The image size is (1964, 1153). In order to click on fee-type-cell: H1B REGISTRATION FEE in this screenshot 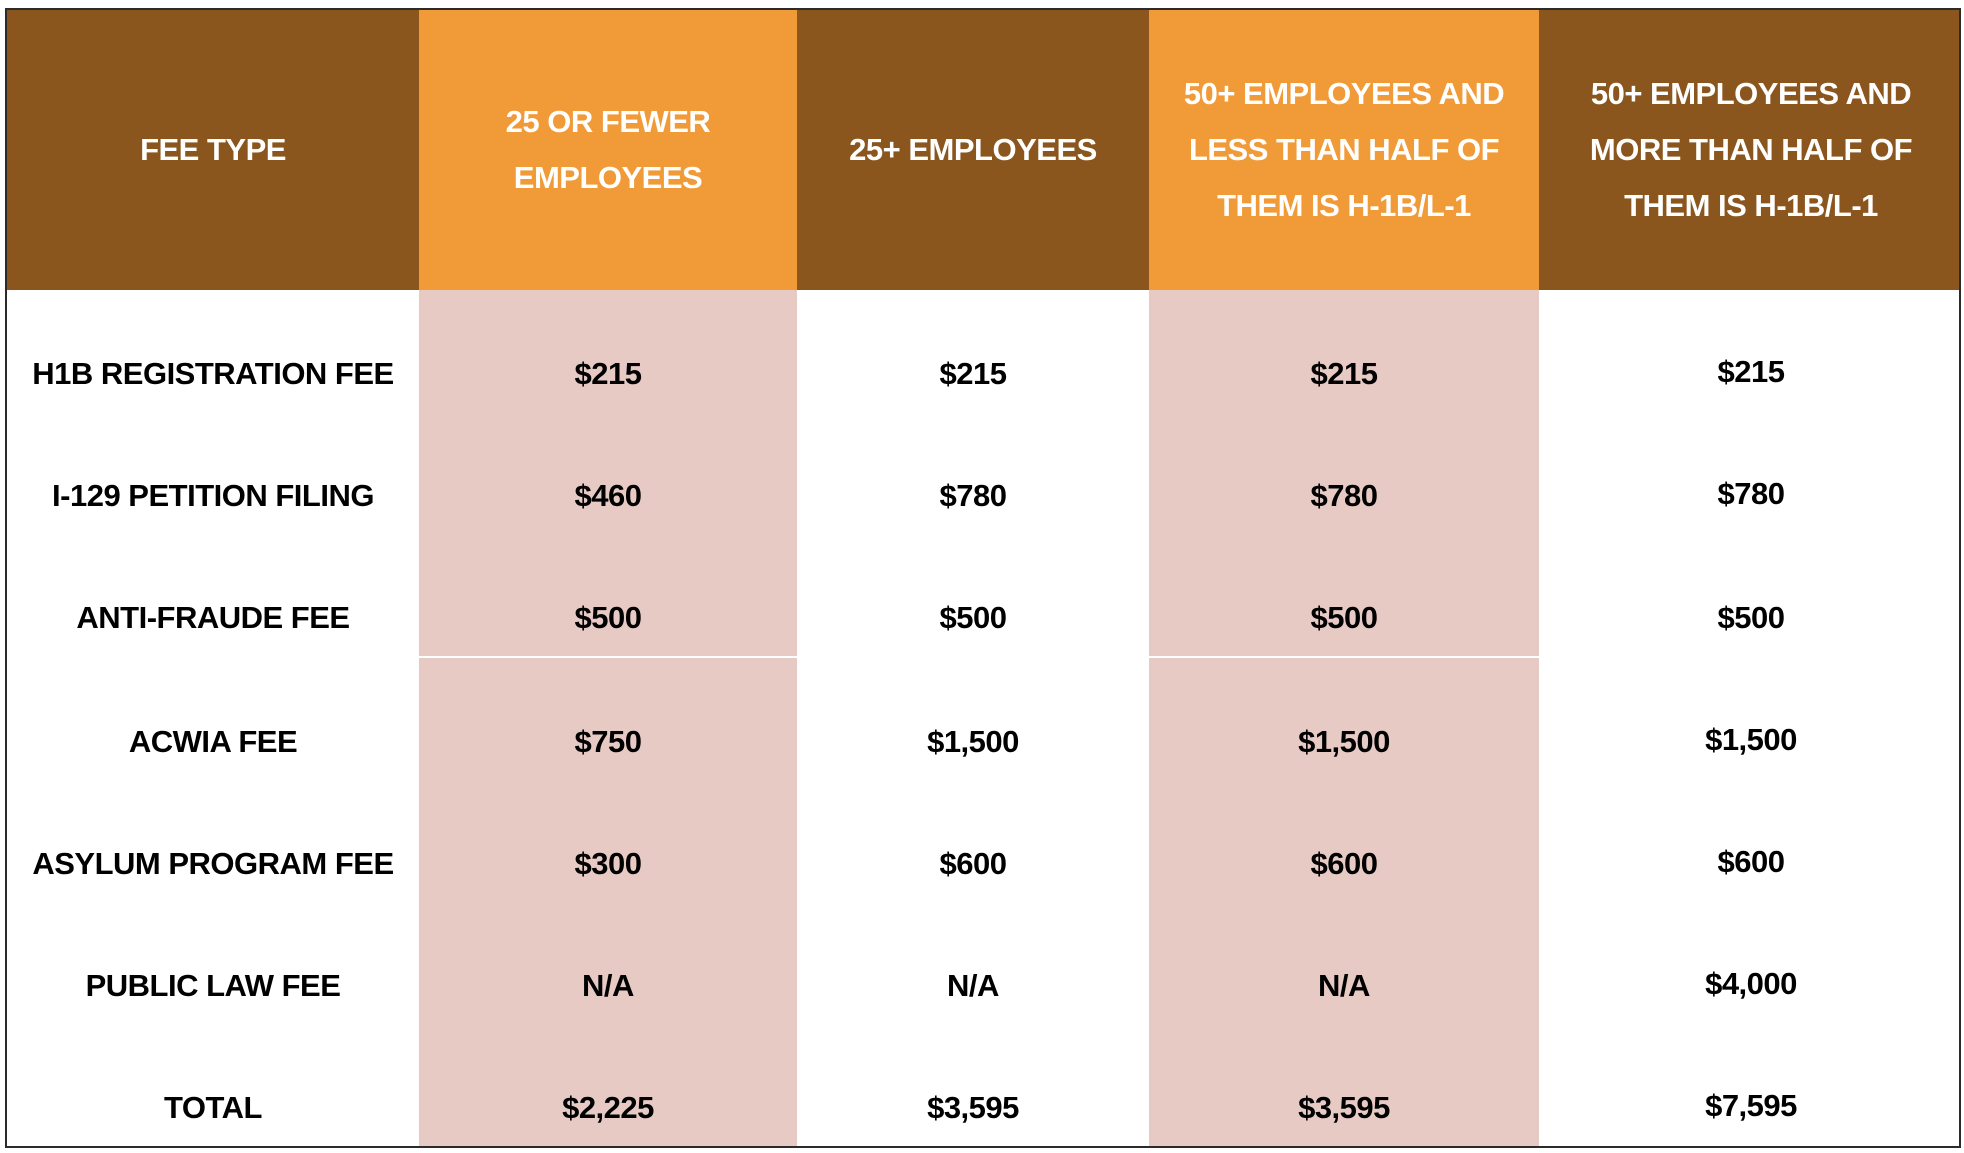, I will do `click(213, 373)`.